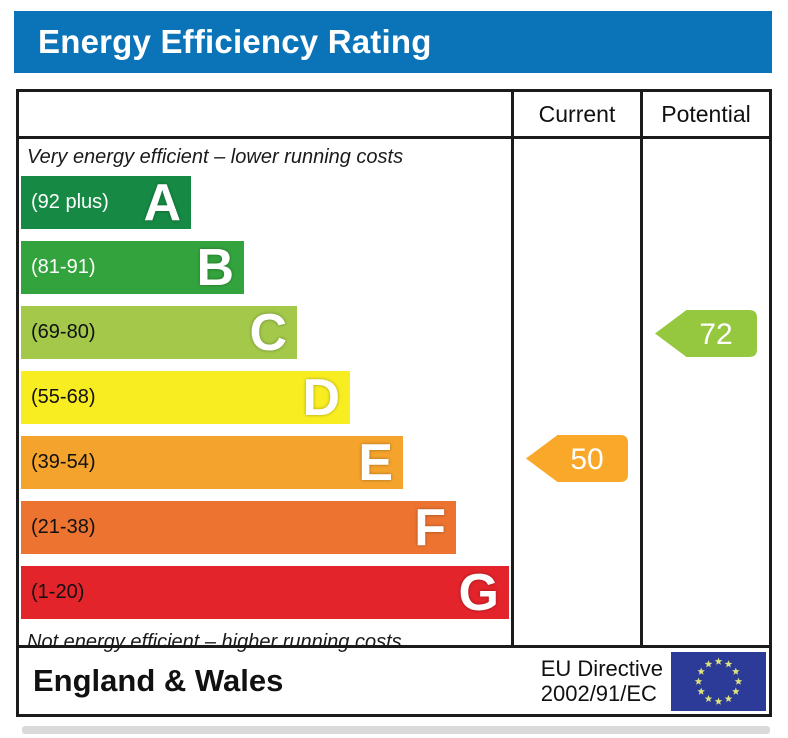 This screenshot has height=738, width=788. Describe the element at coordinates (158, 680) in the screenshot. I see `region-label: England & Wales` at that location.